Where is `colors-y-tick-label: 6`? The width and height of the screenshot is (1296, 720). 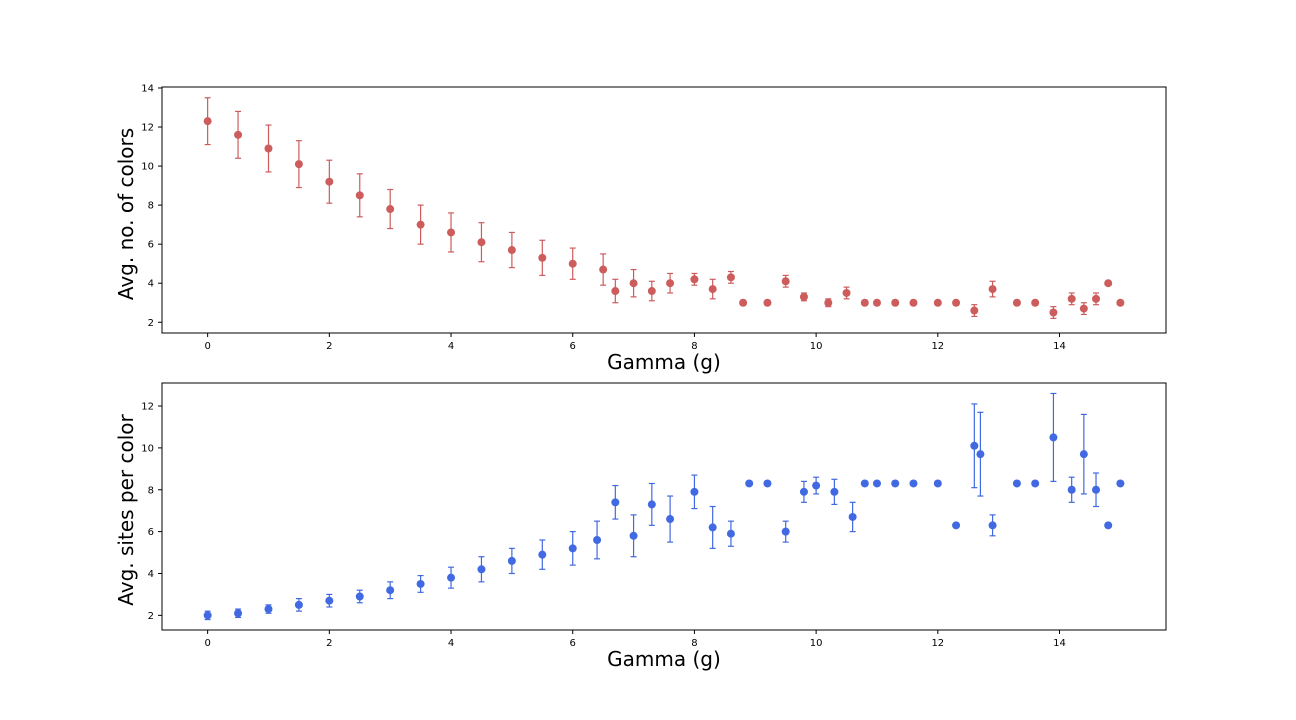 colors-y-tick-label: 6 is located at coordinates (151, 245).